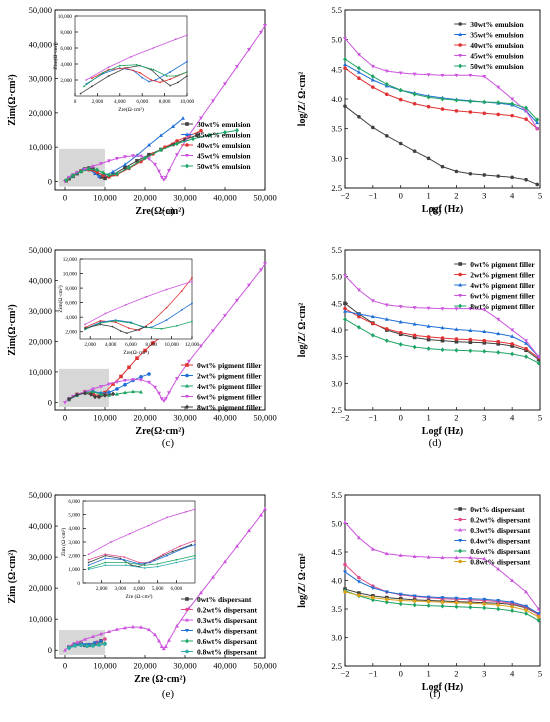  I want to click on y-tick-label: 30,000, so click(40, 557).